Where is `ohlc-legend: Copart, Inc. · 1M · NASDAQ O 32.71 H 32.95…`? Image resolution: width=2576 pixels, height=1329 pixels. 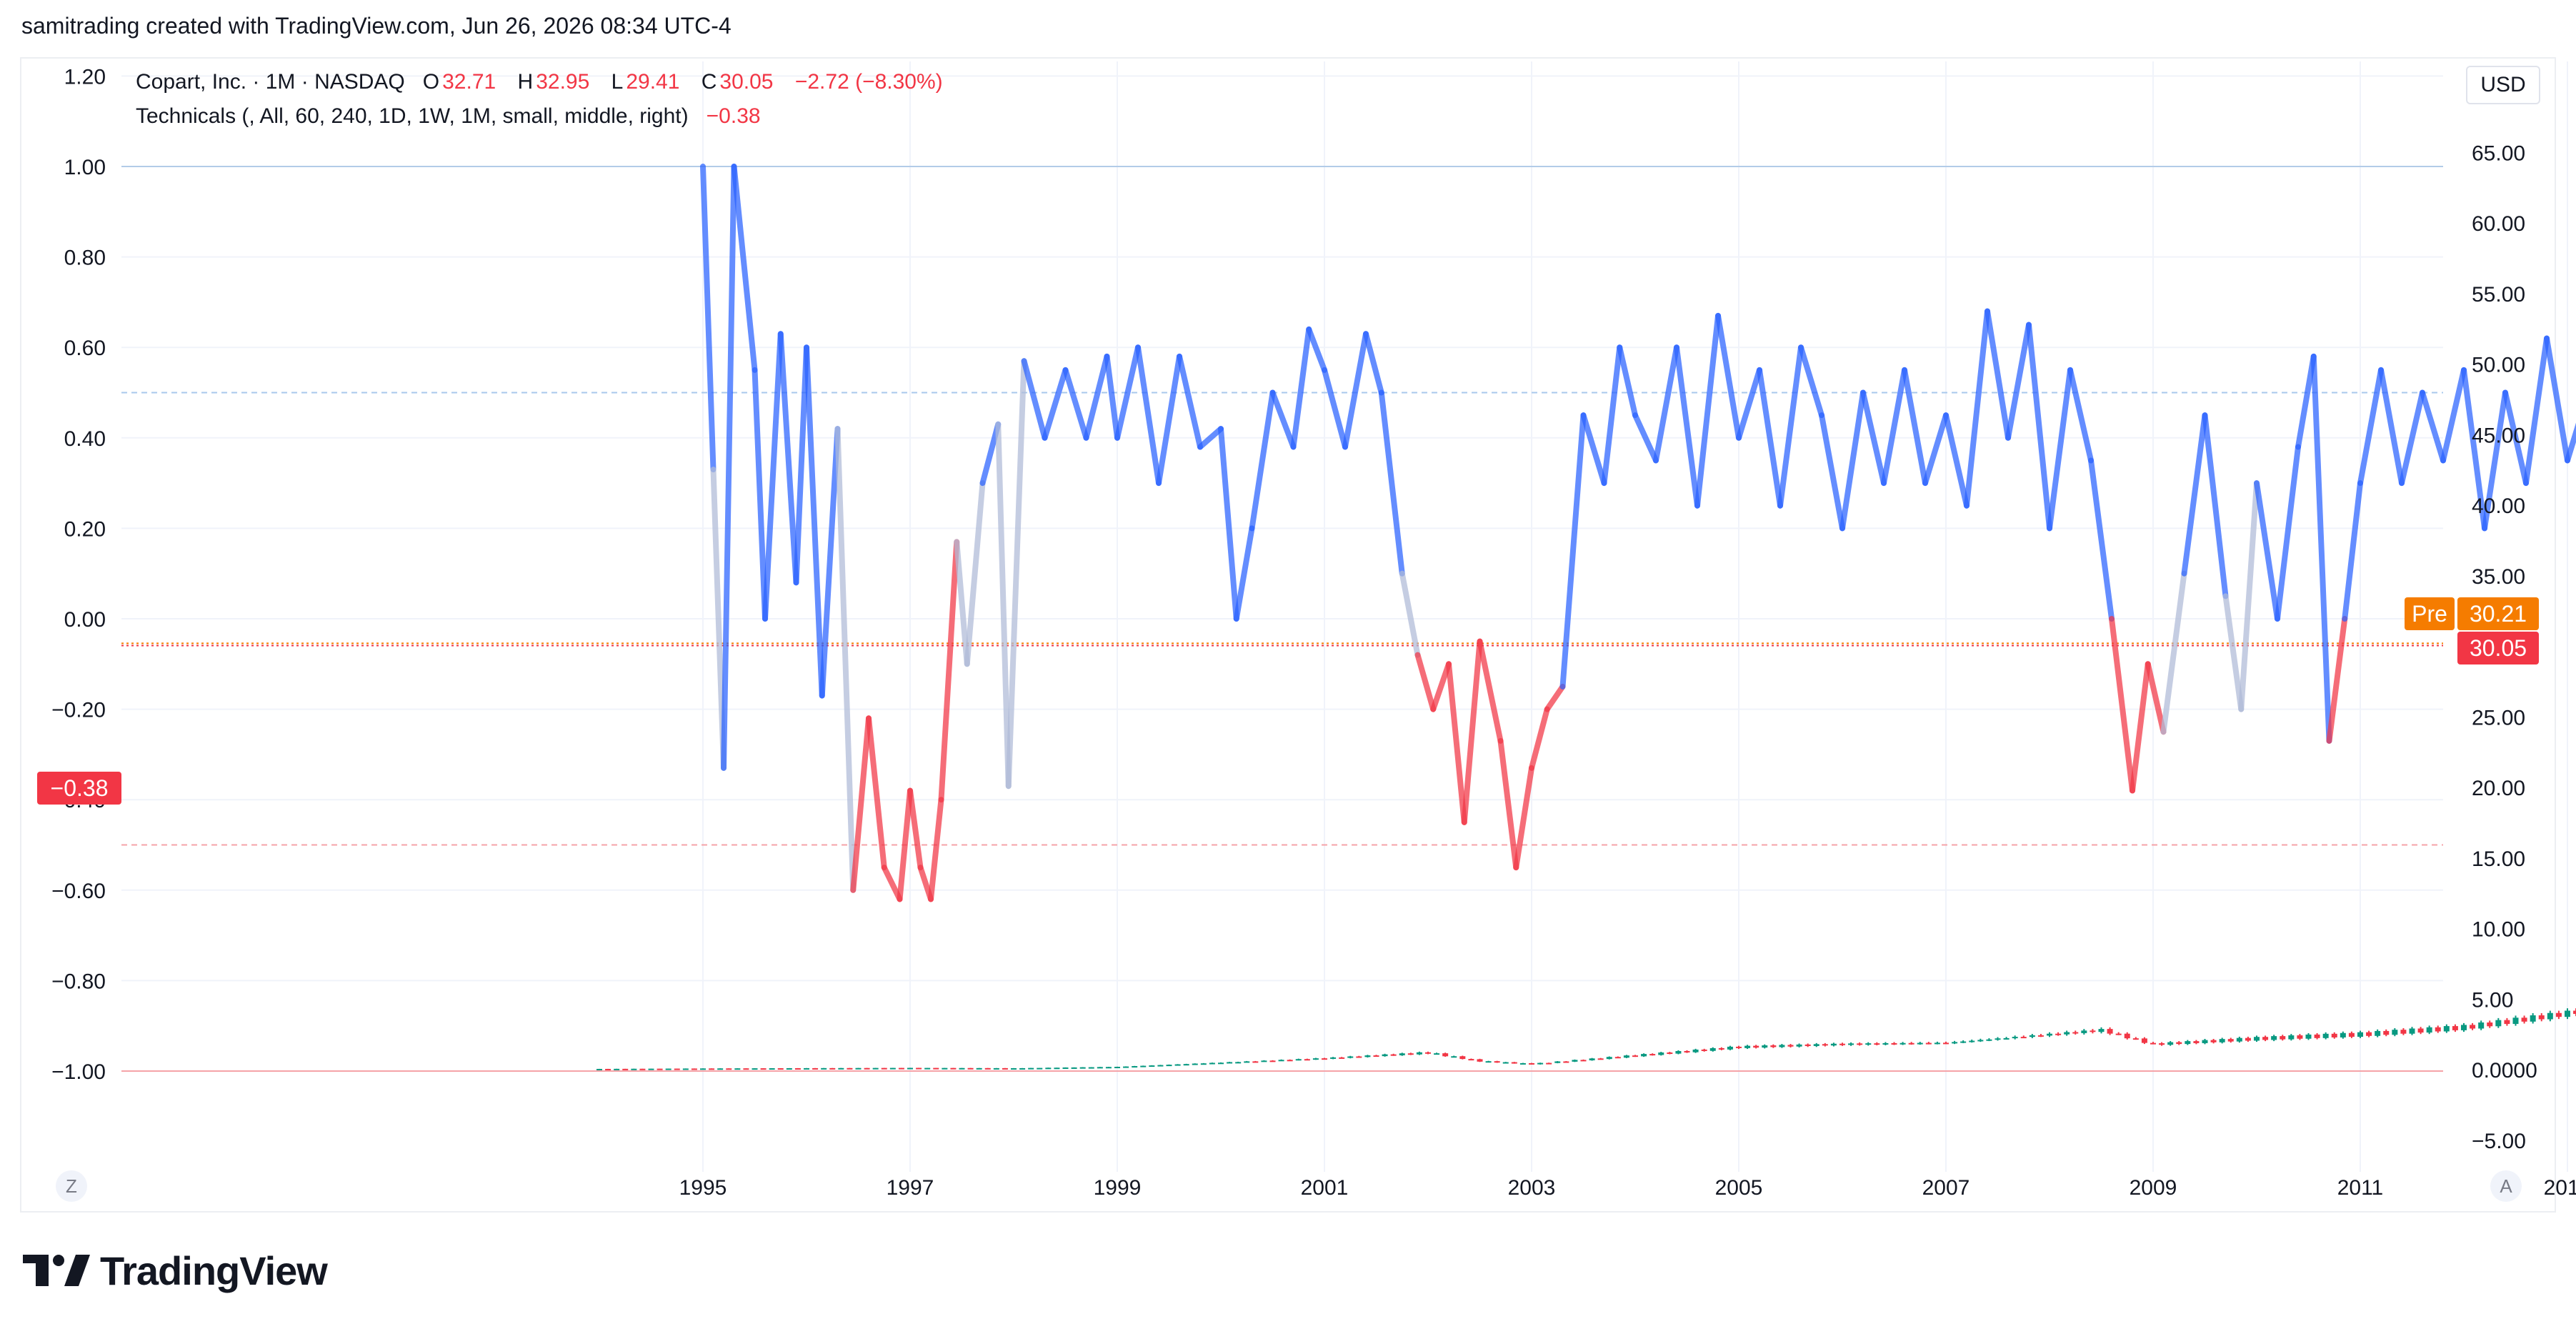 ohlc-legend: Copart, Inc. · 1M · NASDAQ O 32.71 H 32.95… is located at coordinates (540, 82).